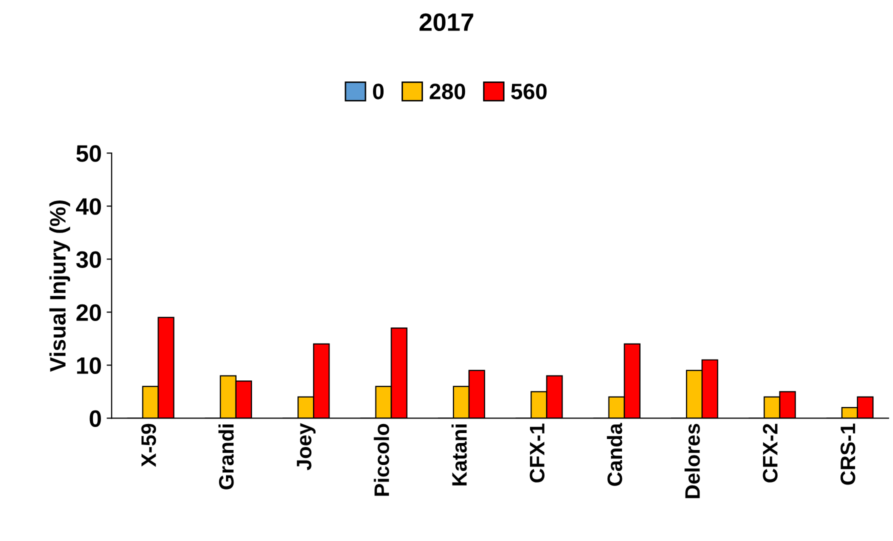 Image resolution: width=893 pixels, height=541 pixels. What do you see at coordinates (537, 453) in the screenshot?
I see `x-tick-label: CFX-1` at bounding box center [537, 453].